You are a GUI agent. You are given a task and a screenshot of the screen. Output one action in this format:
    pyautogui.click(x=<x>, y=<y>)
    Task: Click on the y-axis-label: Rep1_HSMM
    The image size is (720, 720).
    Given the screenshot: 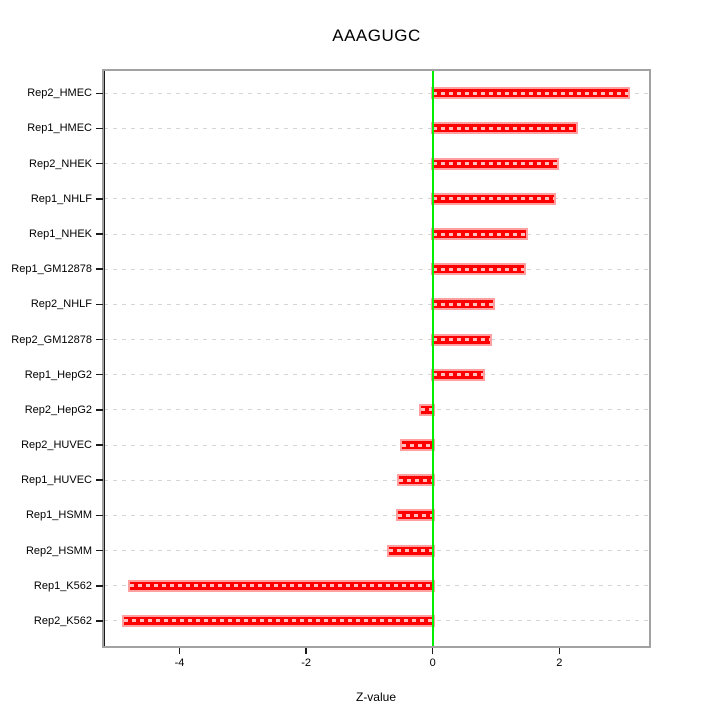 What is the action you would take?
    pyautogui.click(x=58, y=515)
    